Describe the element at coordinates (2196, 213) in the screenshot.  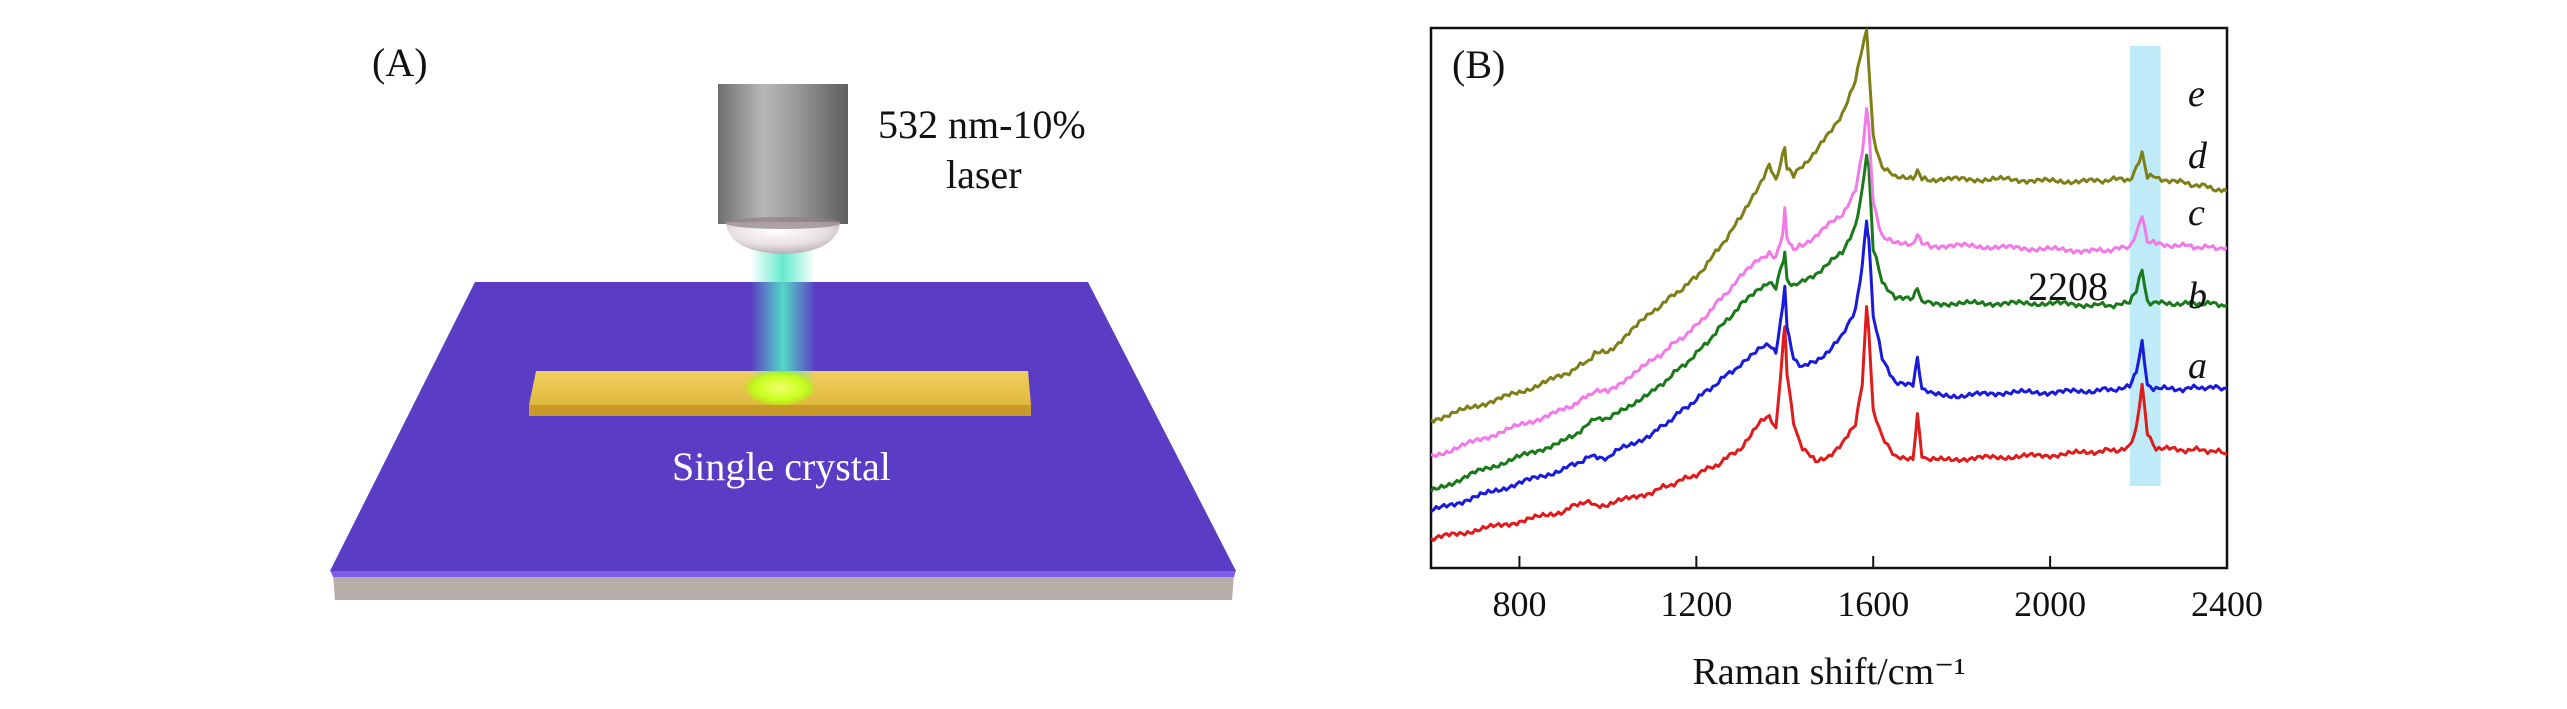
I see `series-label-c: c` at that location.